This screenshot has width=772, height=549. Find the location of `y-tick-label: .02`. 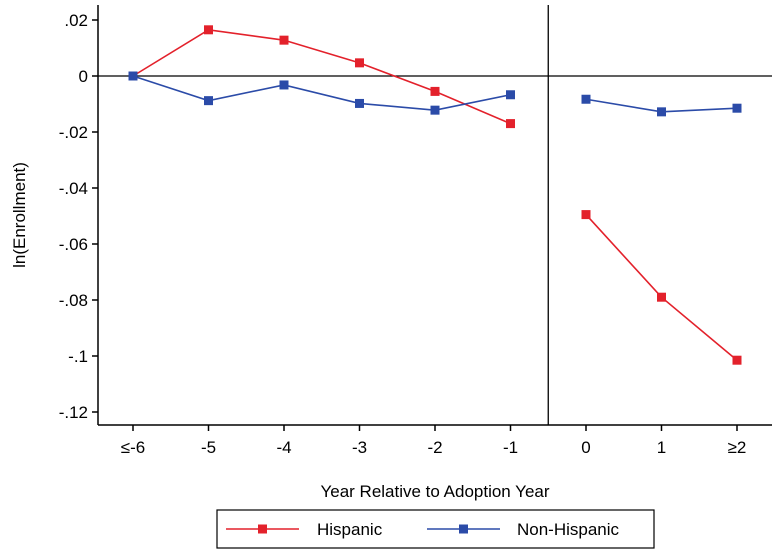

y-tick-label: .02 is located at coordinates (76, 20).